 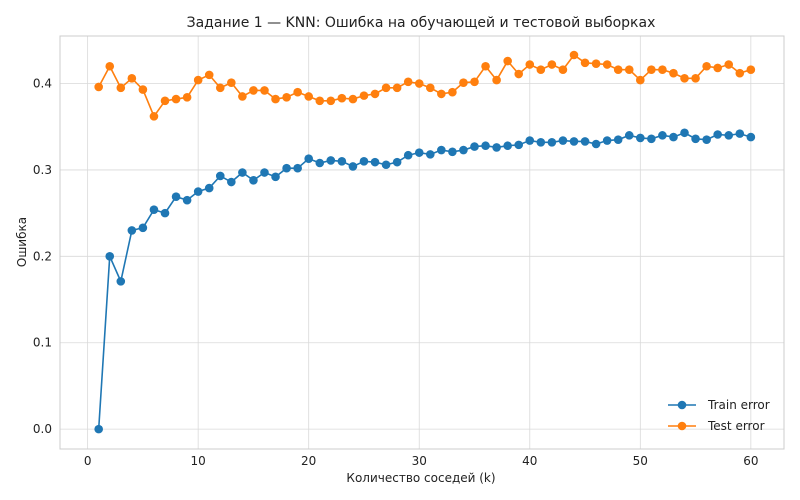 What do you see at coordinates (42, 170) in the screenshot?
I see `y-tick-label: 0.3` at bounding box center [42, 170].